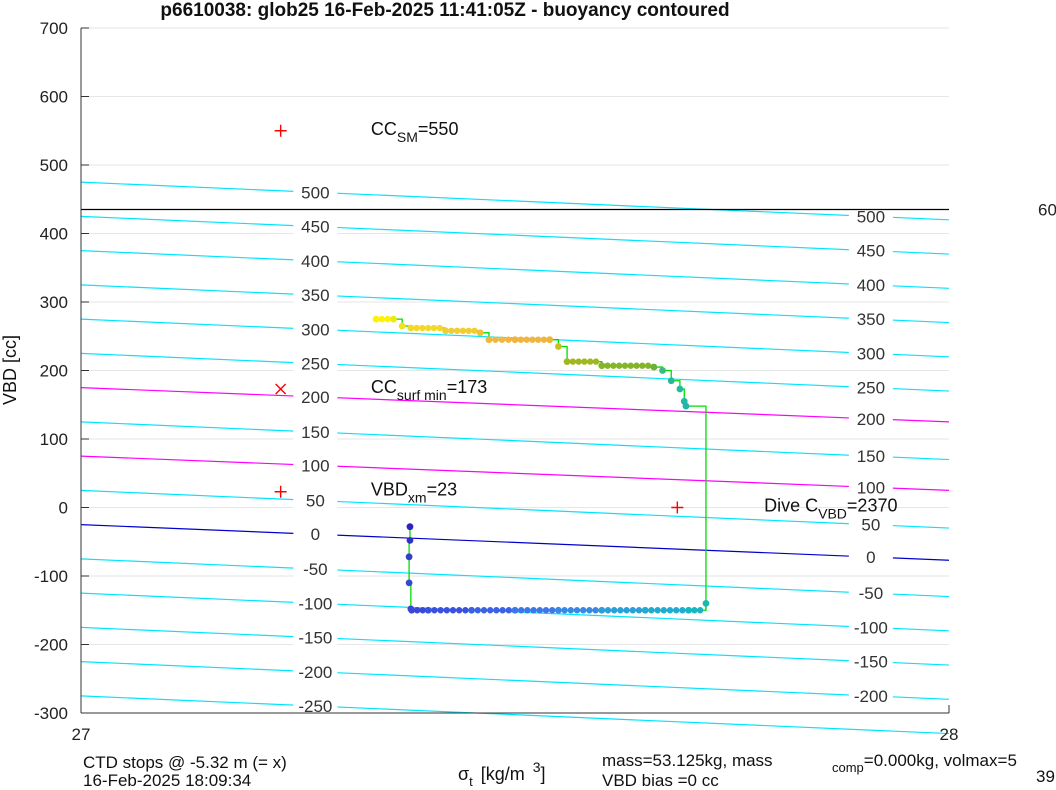 This screenshot has height=790, width=1056. I want to click on contour-label: 200, so click(315, 397).